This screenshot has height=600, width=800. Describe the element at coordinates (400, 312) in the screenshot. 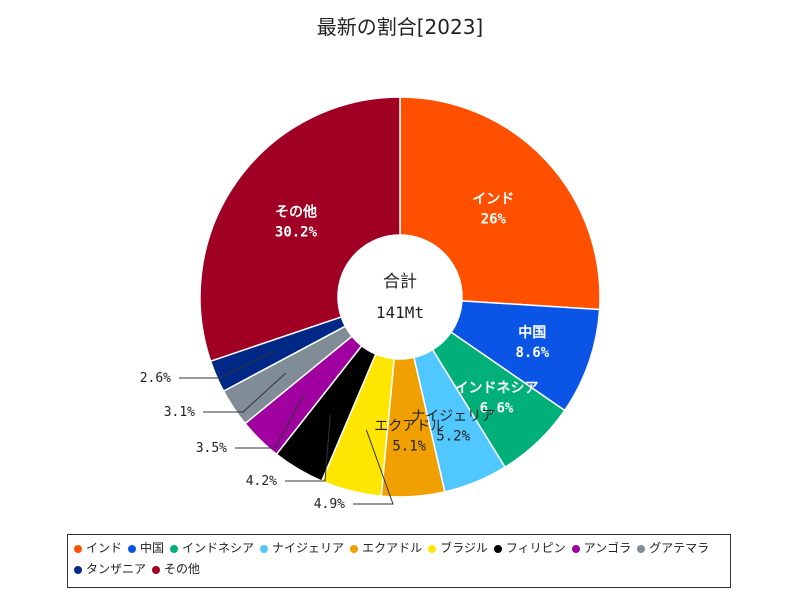

I see `center-value: 141Mt` at that location.